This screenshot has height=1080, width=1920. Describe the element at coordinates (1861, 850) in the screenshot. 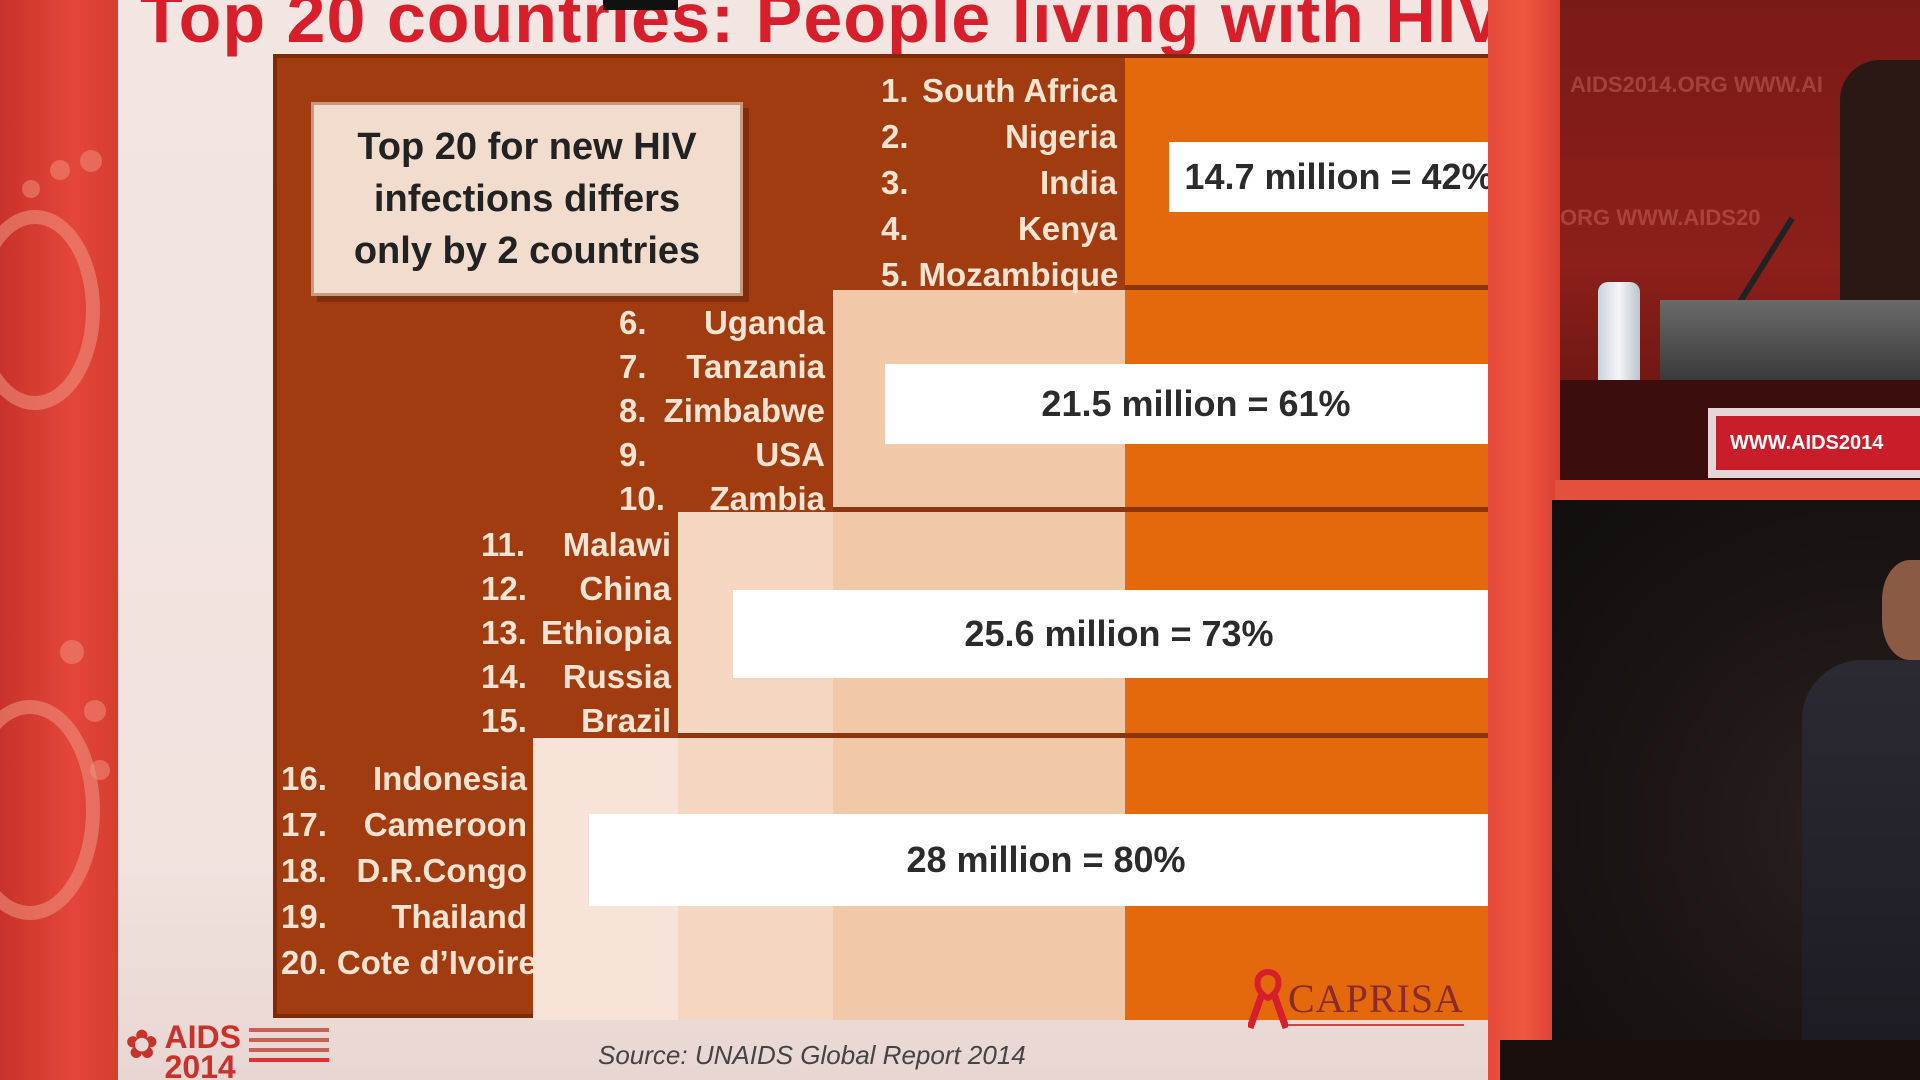

I see `speaker-body` at that location.